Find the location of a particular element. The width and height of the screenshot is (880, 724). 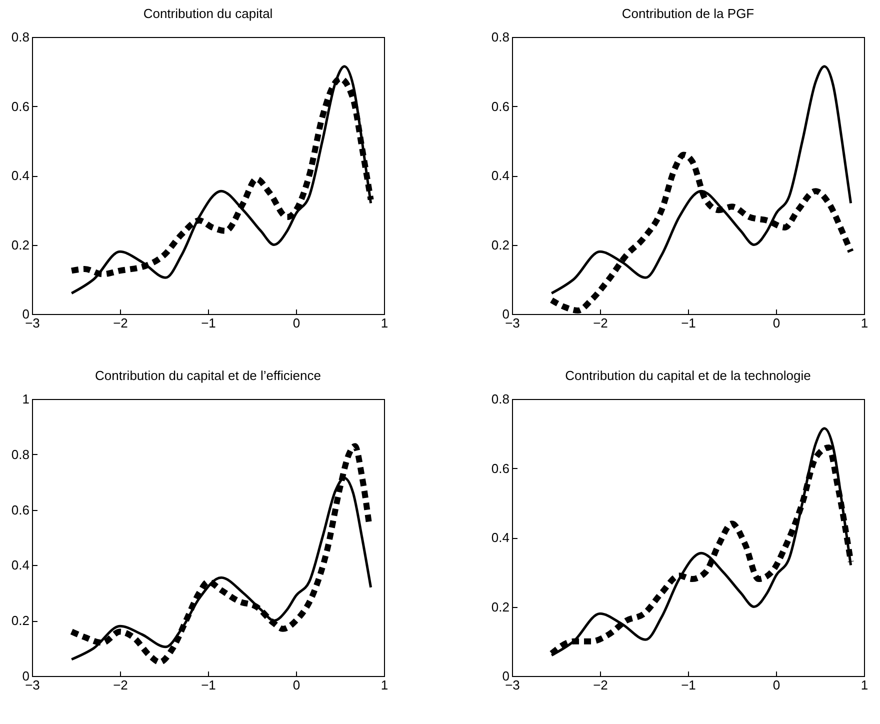

chart-title: Contribution de la PGF is located at coordinates (688, 13).